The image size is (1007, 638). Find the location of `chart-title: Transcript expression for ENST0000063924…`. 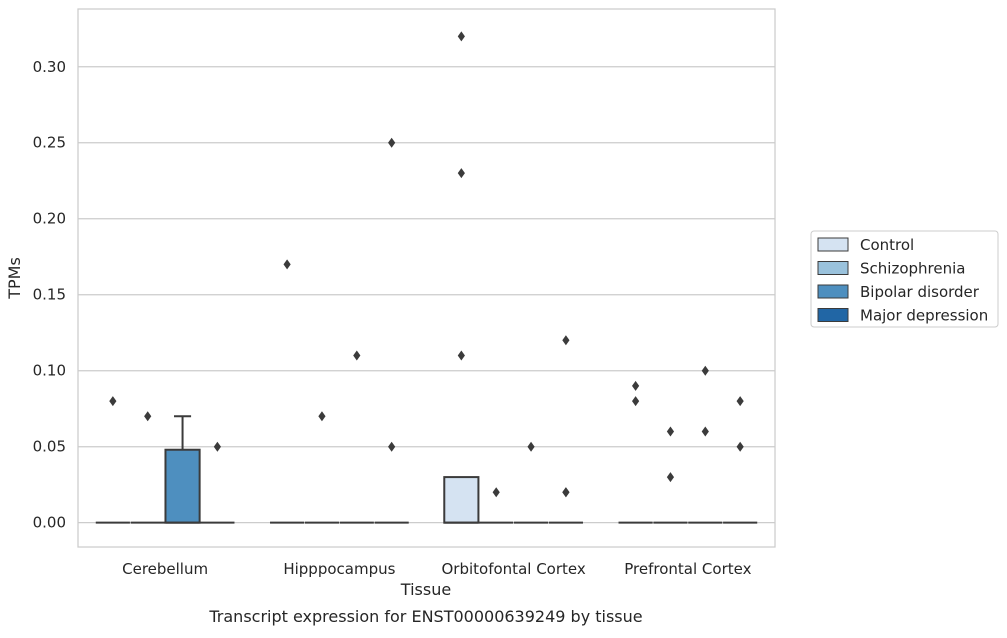

chart-title: Transcript expression for ENST0000063924… is located at coordinates (425, 616).